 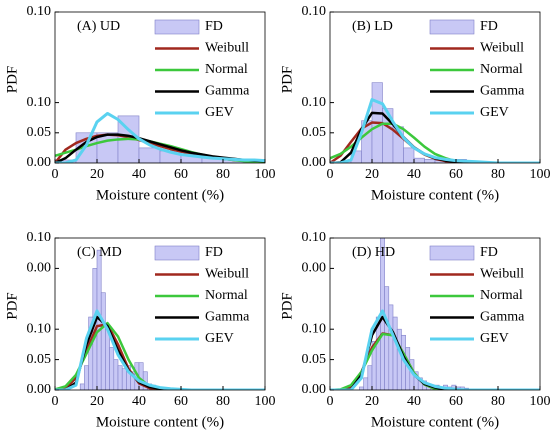 I want to click on panel-title: (D) HD, so click(x=373, y=252).